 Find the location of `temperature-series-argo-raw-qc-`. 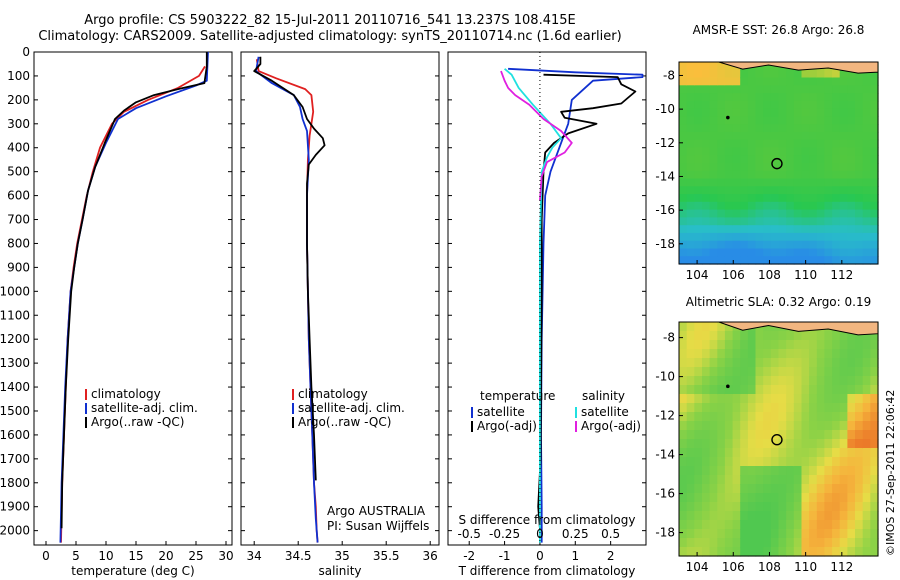

temperature-series-argo-raw-qc- is located at coordinates (134, 290).